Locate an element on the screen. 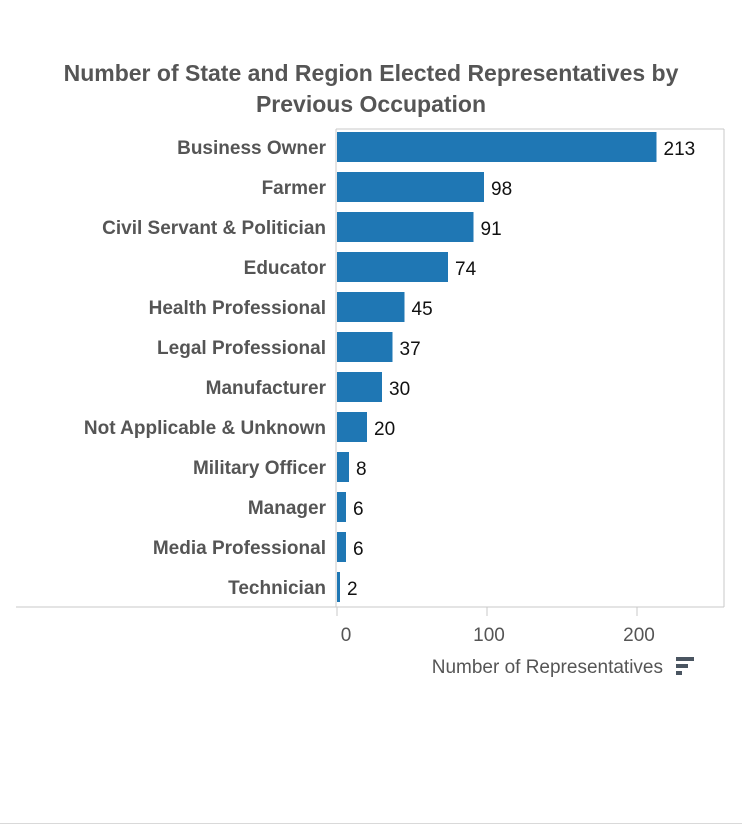  value-label: 2 is located at coordinates (352, 589).